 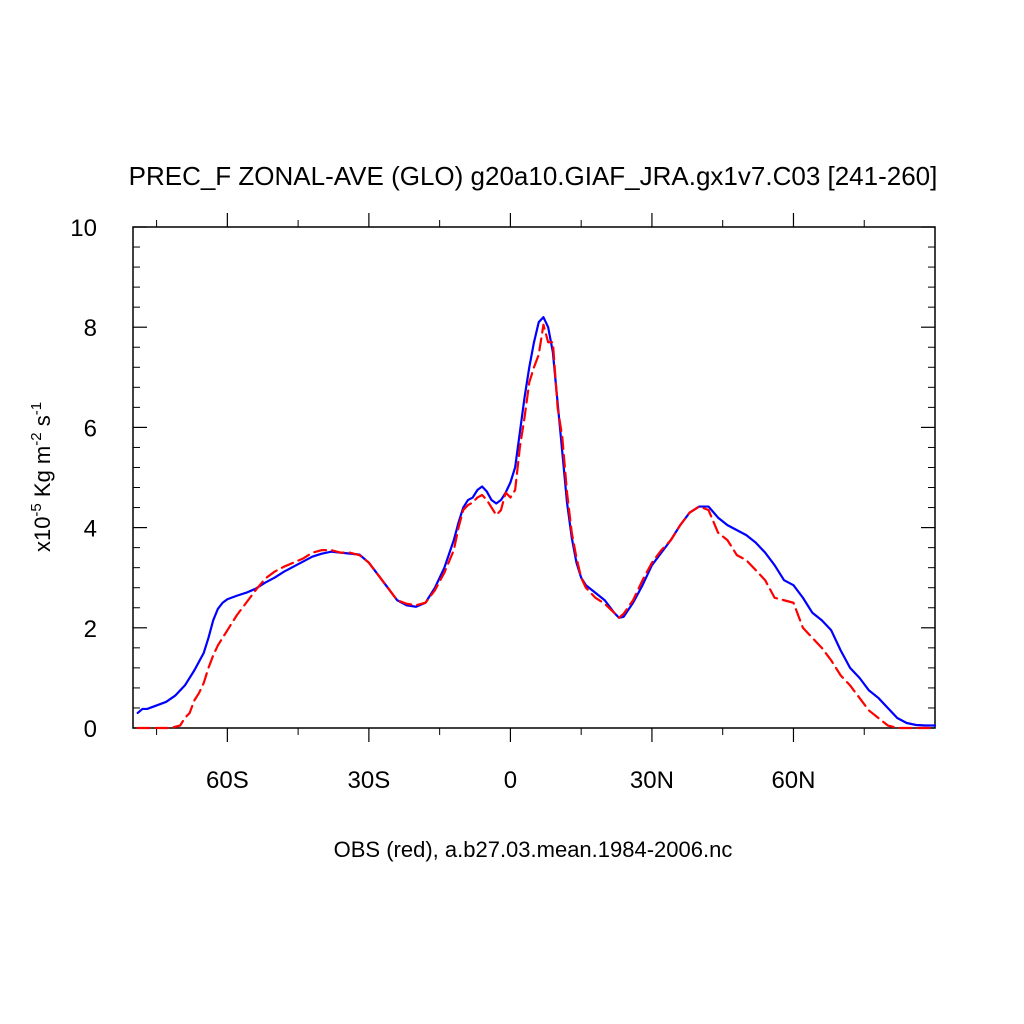 I want to click on y-tick-label: 6, so click(x=90, y=428).